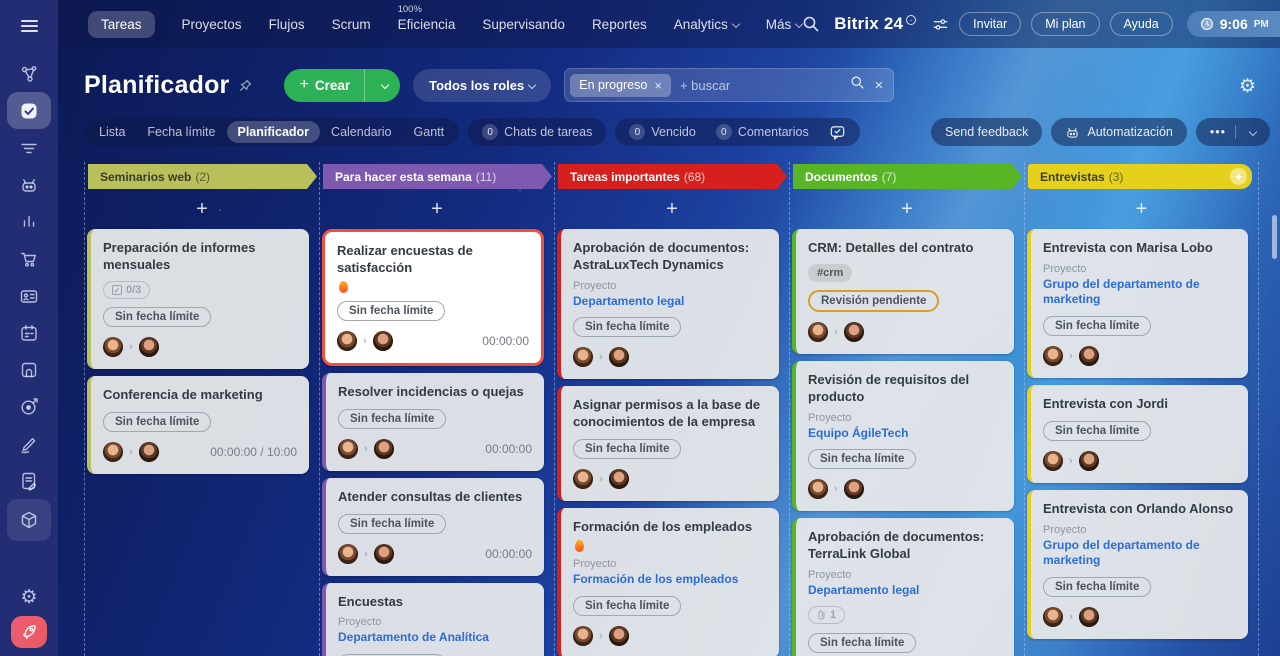 This screenshot has height=656, width=1280. I want to click on tasks-icon, so click(29, 110).